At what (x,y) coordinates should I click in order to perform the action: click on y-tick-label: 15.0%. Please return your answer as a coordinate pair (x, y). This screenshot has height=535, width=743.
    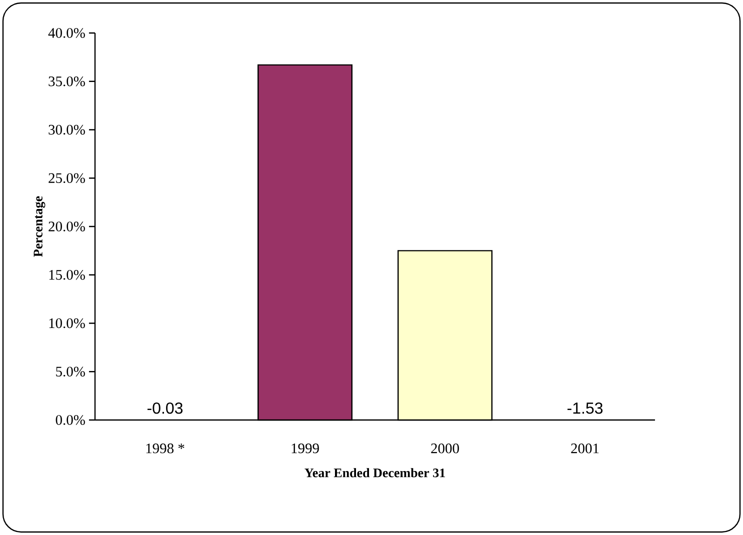
    Looking at the image, I should click on (67, 275).